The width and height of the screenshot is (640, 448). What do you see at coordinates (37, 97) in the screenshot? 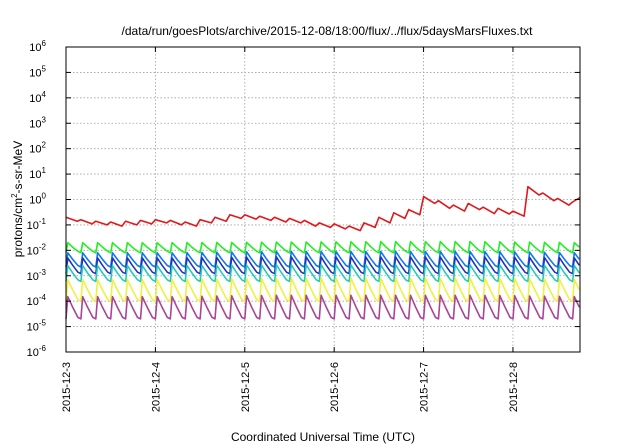
I see `y-tick-label: 10⁴` at bounding box center [37, 97].